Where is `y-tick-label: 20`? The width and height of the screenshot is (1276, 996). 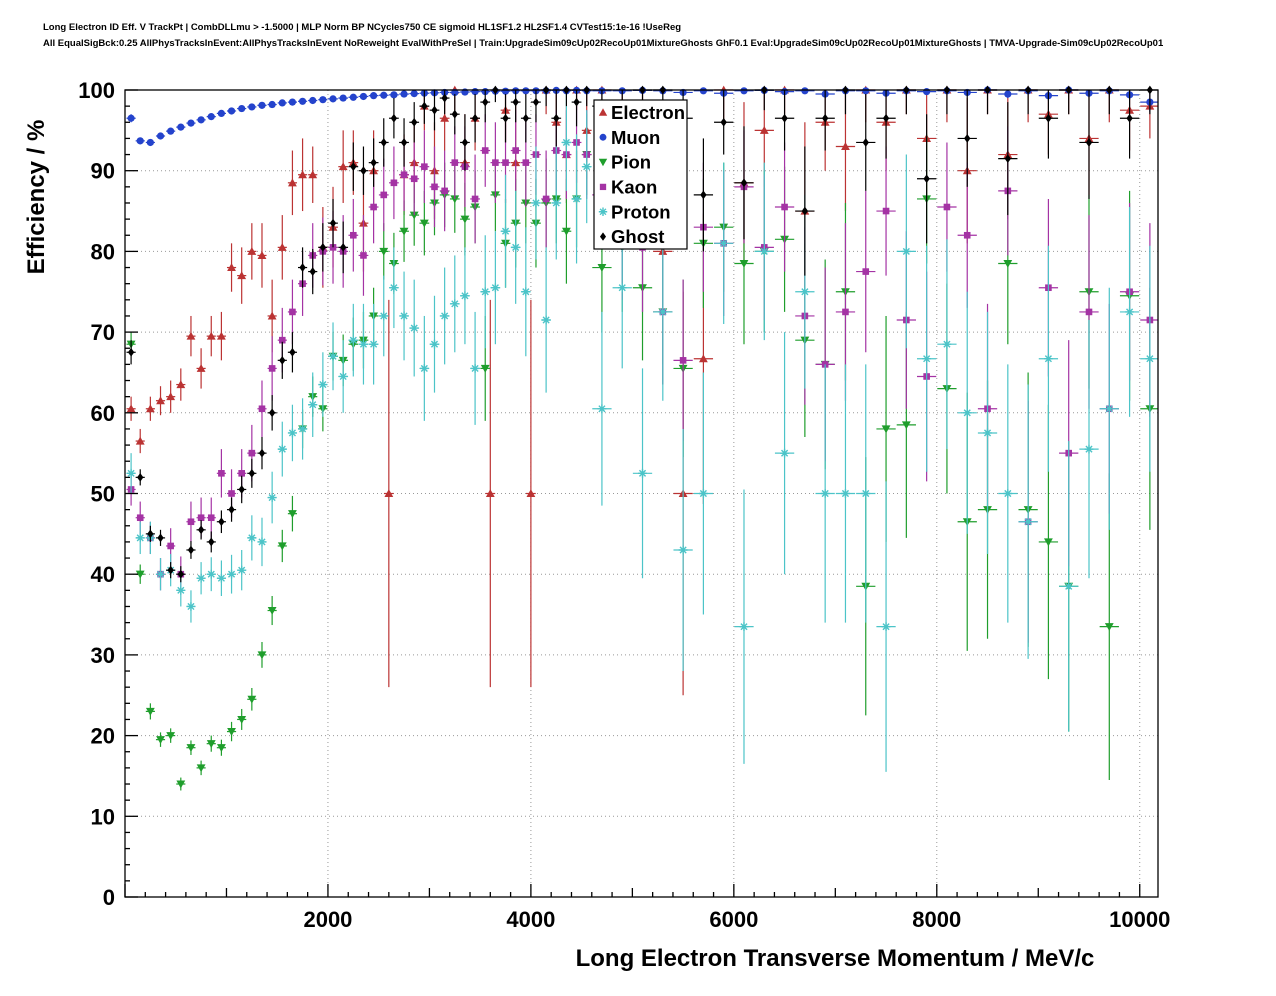 y-tick-label: 20 is located at coordinates (103, 736).